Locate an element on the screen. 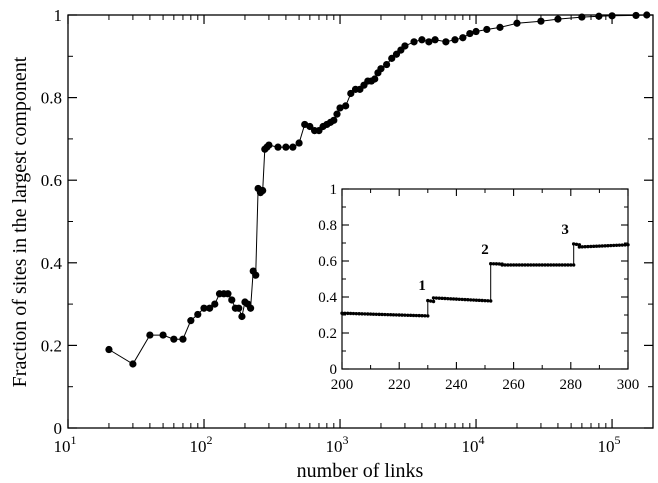  y-tick-label: 0.8 is located at coordinates (51, 98).